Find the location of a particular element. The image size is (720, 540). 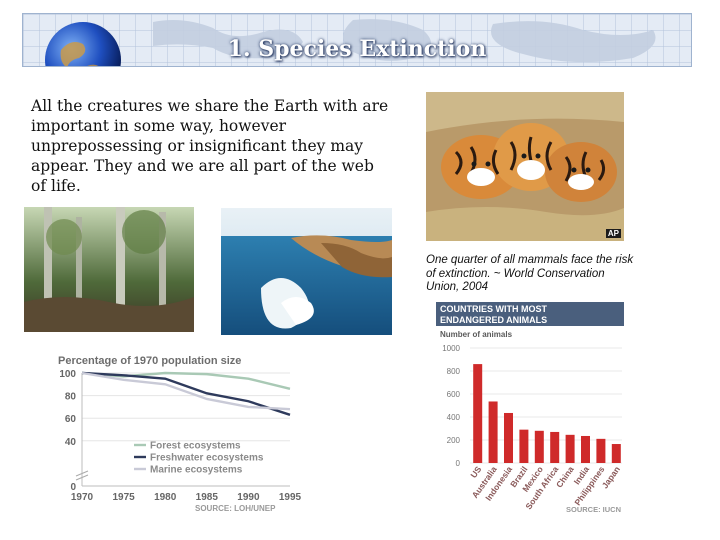

line-chart-xtick: 1995 is located at coordinates (290, 497).